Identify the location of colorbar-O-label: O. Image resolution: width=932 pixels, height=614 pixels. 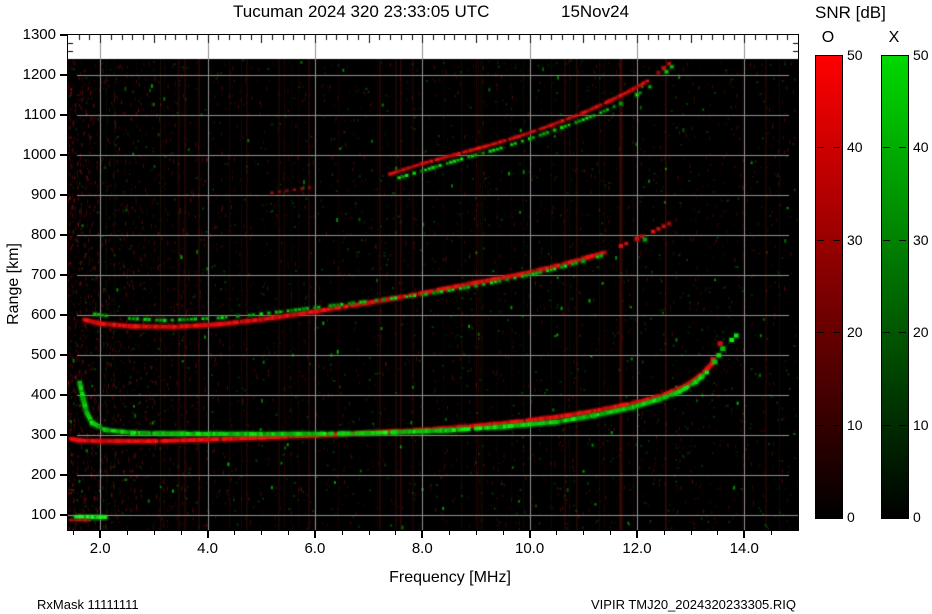
(828, 37).